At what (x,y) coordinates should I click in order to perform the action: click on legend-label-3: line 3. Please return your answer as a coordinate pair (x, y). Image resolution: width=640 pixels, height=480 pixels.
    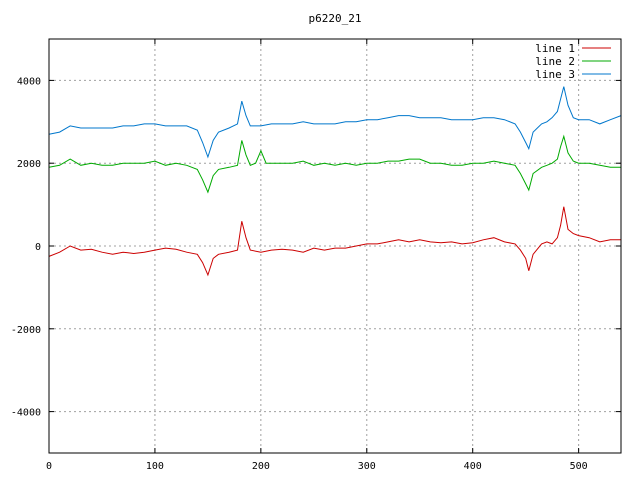
    Looking at the image, I should click on (555, 74).